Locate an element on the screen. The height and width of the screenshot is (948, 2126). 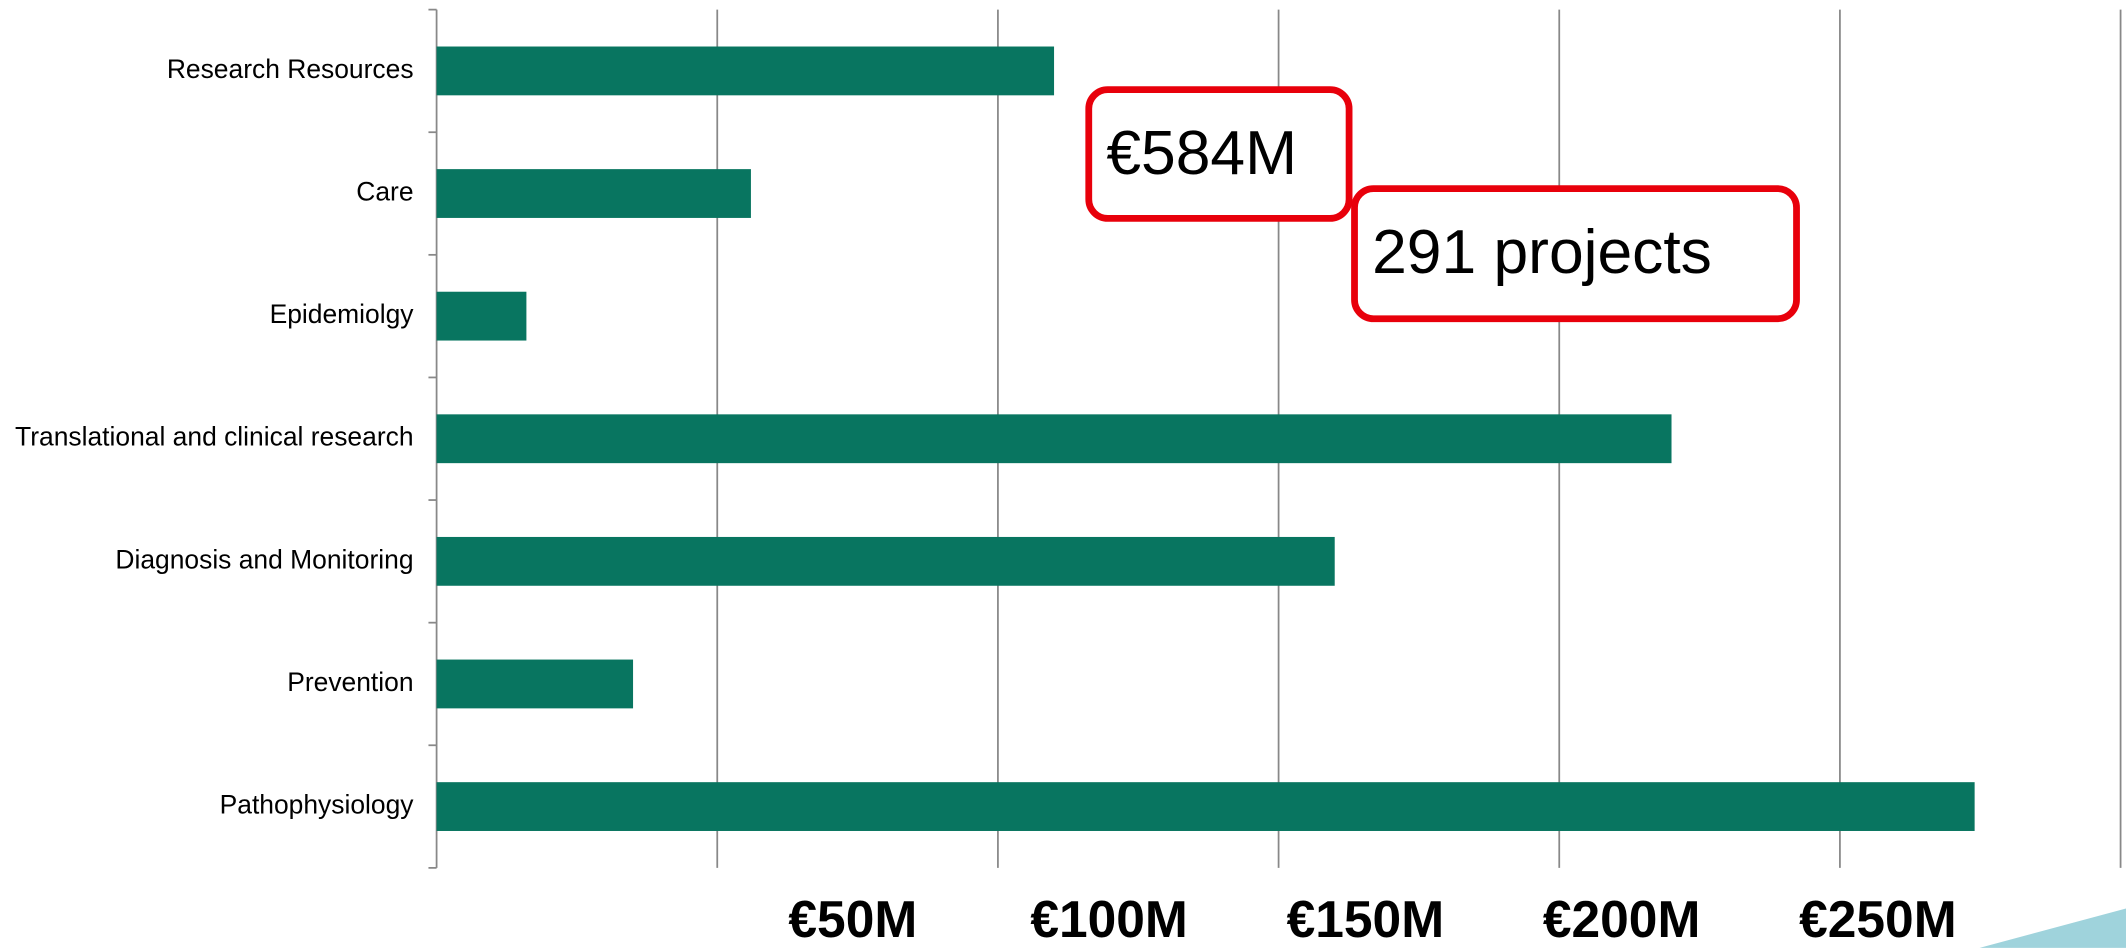
y-tick-label: Diagnosis and Monitoring is located at coordinates (264, 559).